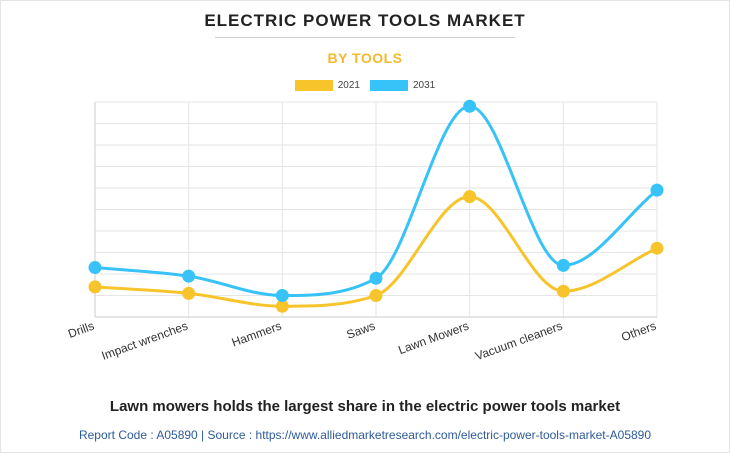 The width and height of the screenshot is (730, 453). I want to click on chart-title: ELECTRIC POWER TOOLS MARKET, so click(365, 20).